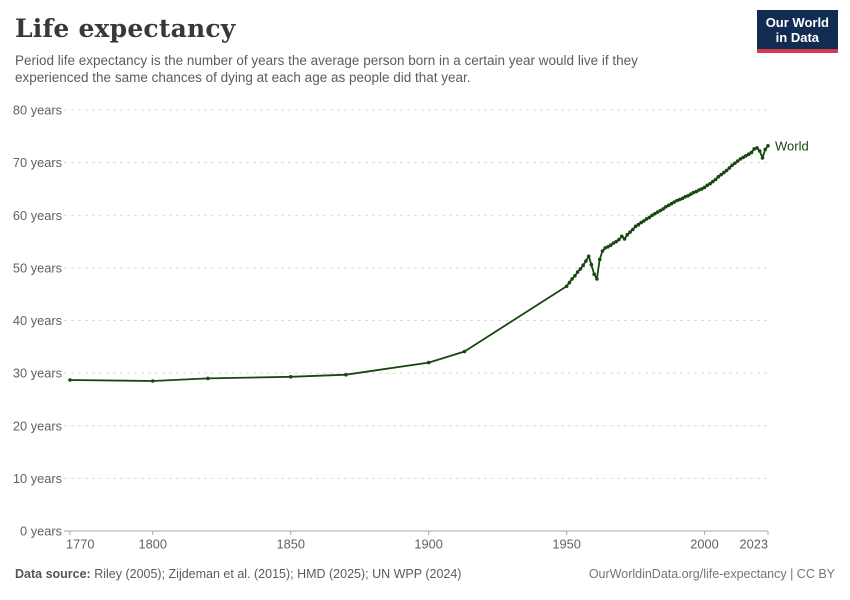  What do you see at coordinates (80, 544) in the screenshot?
I see `x-axis-tick-label: 1770` at bounding box center [80, 544].